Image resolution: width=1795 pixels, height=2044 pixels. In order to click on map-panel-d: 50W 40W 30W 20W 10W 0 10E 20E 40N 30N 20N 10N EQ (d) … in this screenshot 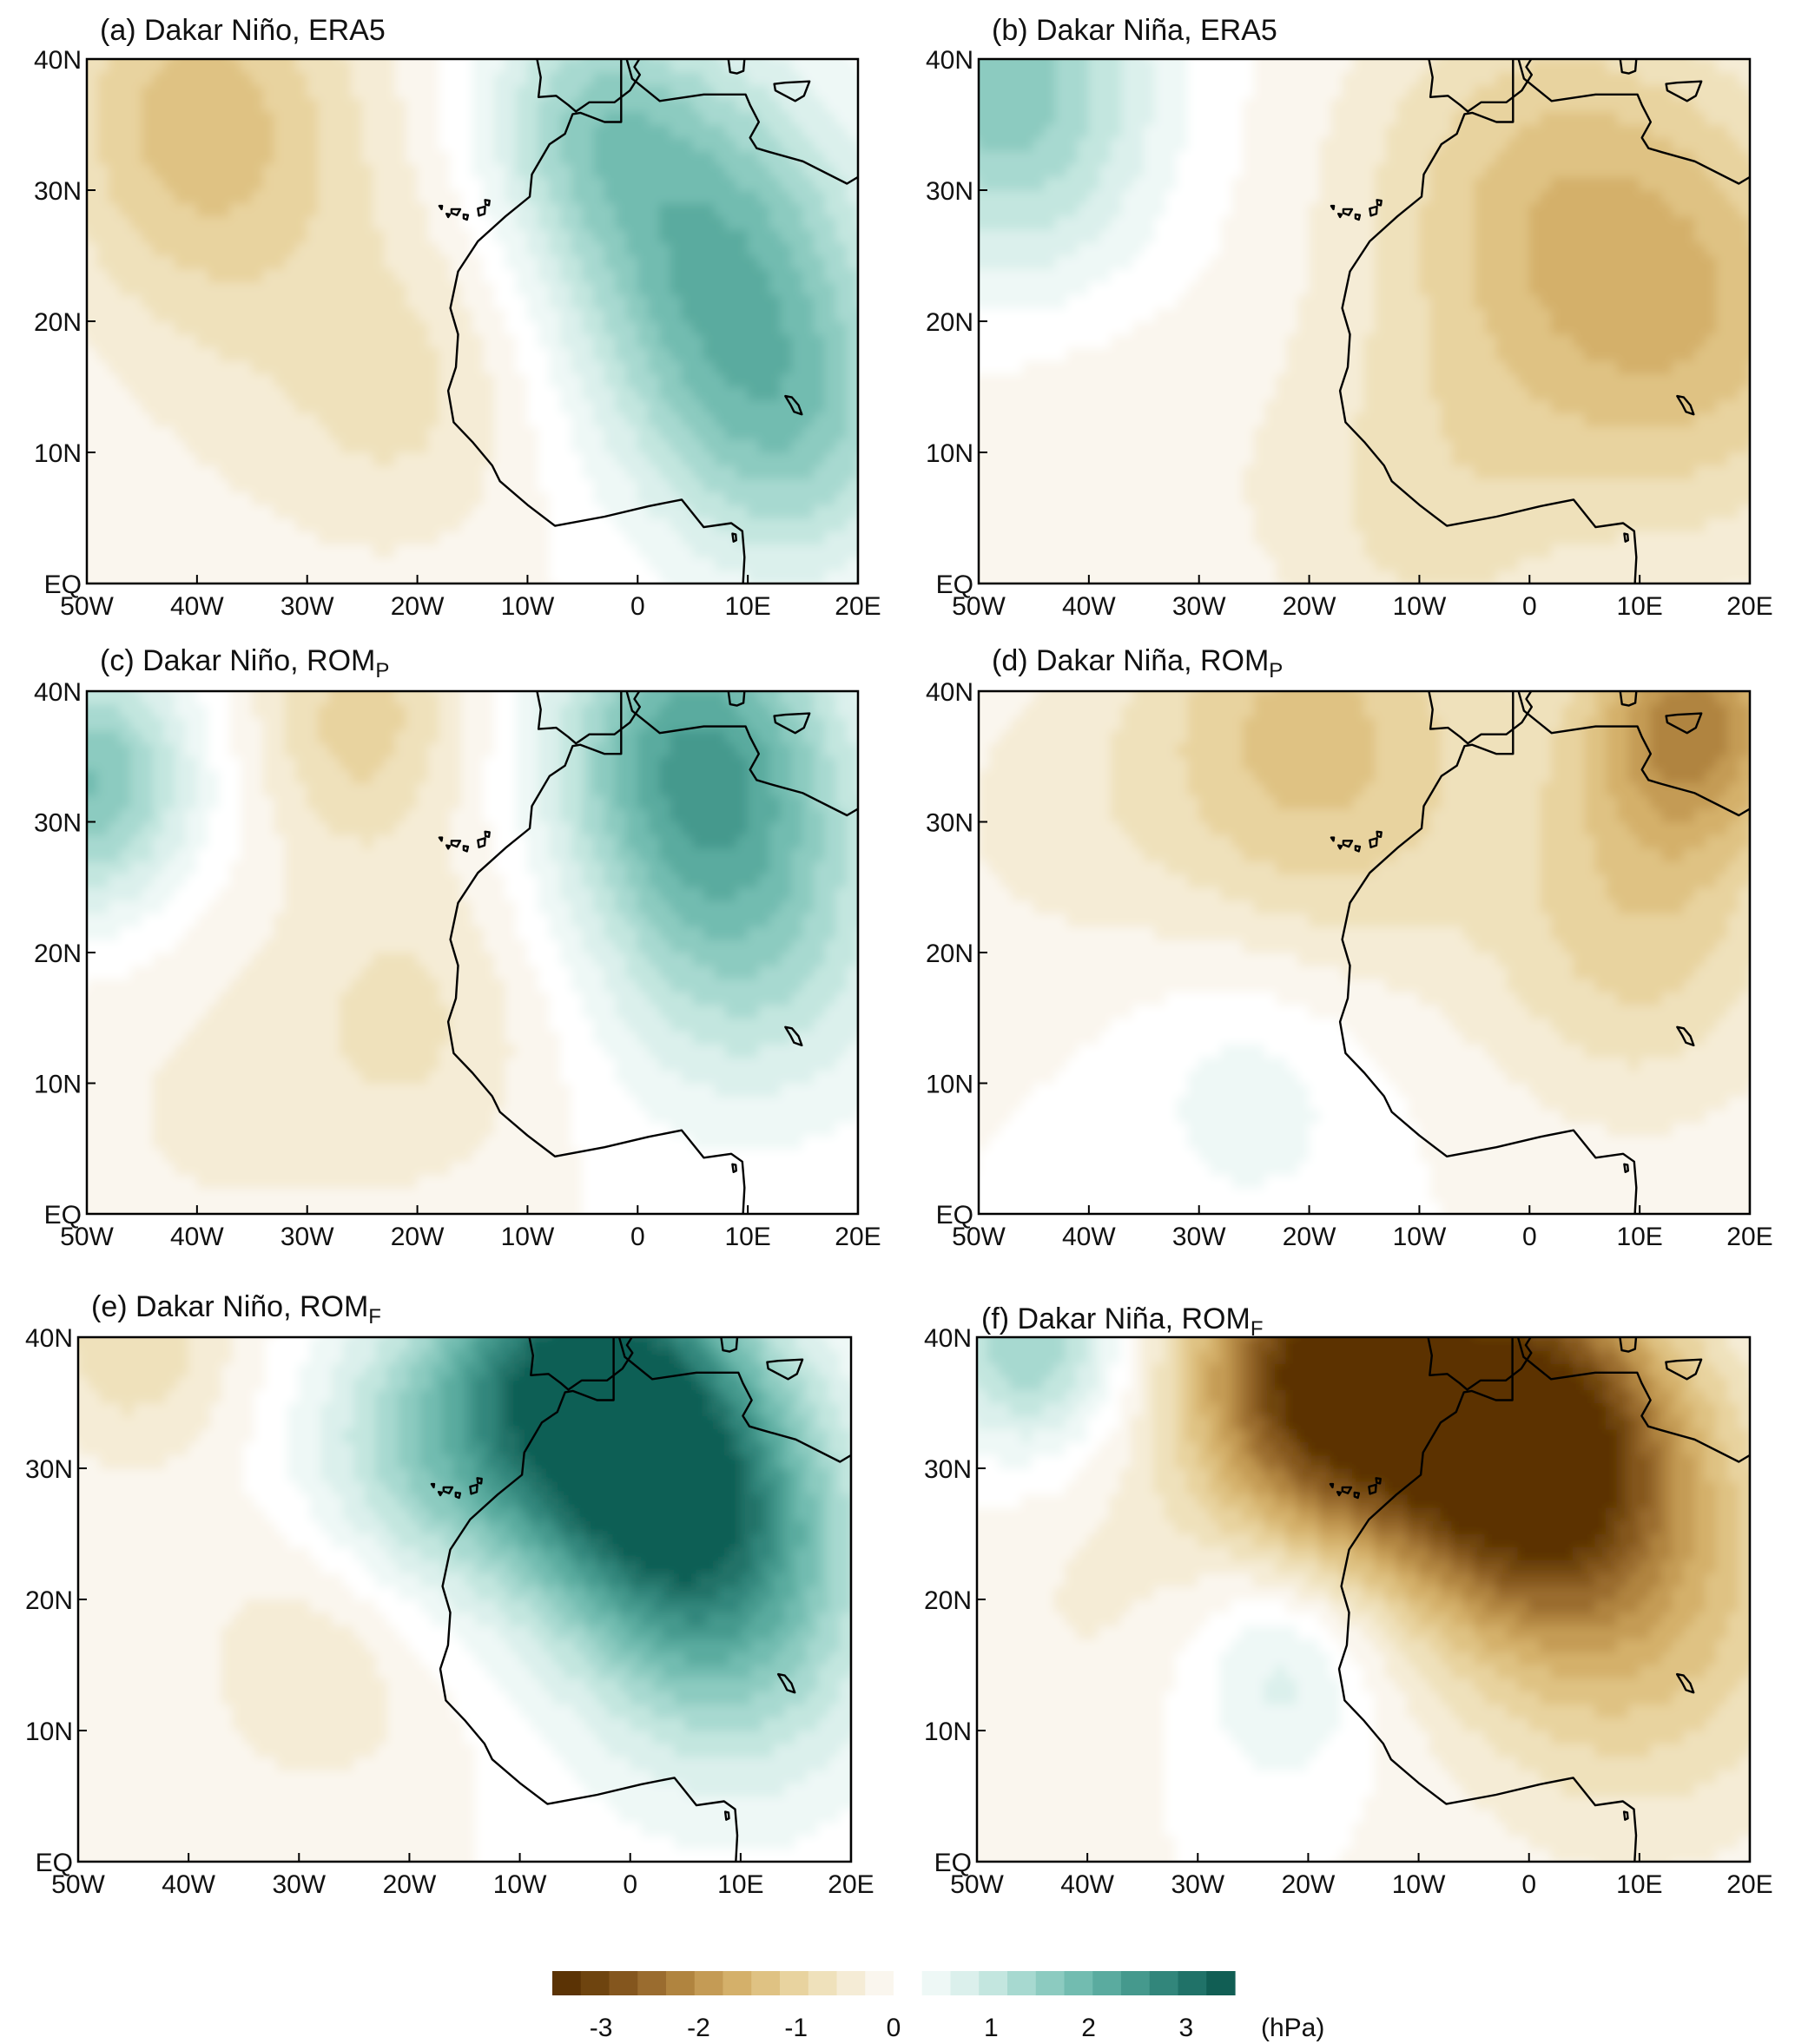, I will do `click(1349, 947)`.